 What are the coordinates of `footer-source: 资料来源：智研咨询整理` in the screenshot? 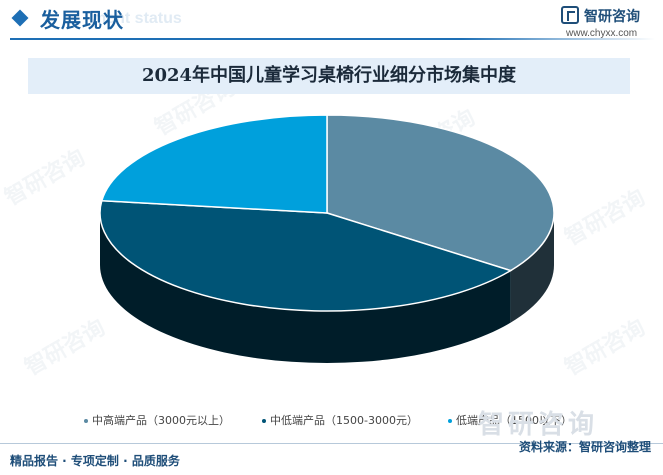 It's located at (584, 447).